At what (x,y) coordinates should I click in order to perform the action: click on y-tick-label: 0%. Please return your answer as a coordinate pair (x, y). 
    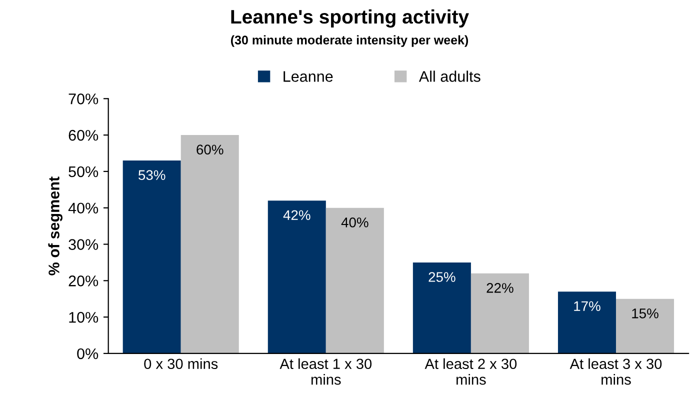
    Looking at the image, I should click on (87, 354).